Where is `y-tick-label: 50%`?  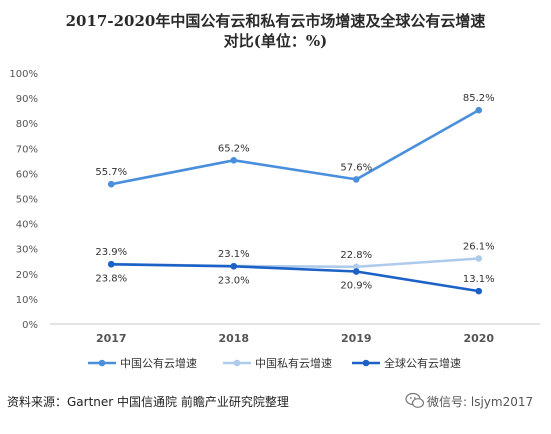 y-tick-label: 50% is located at coordinates (27, 200).